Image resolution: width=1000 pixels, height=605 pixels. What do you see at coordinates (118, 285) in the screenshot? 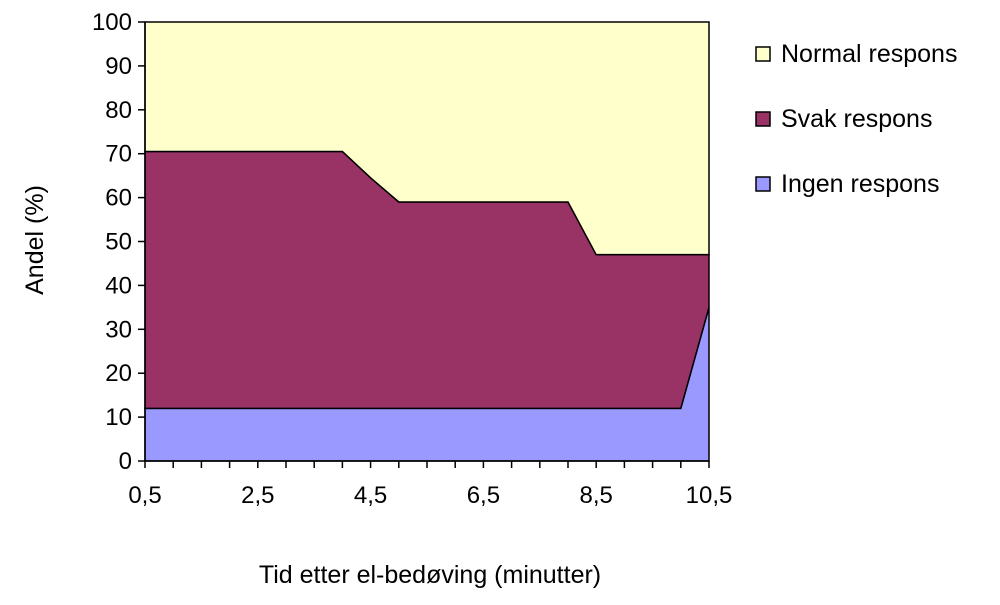
I see `y-tick-label: 40` at bounding box center [118, 285].